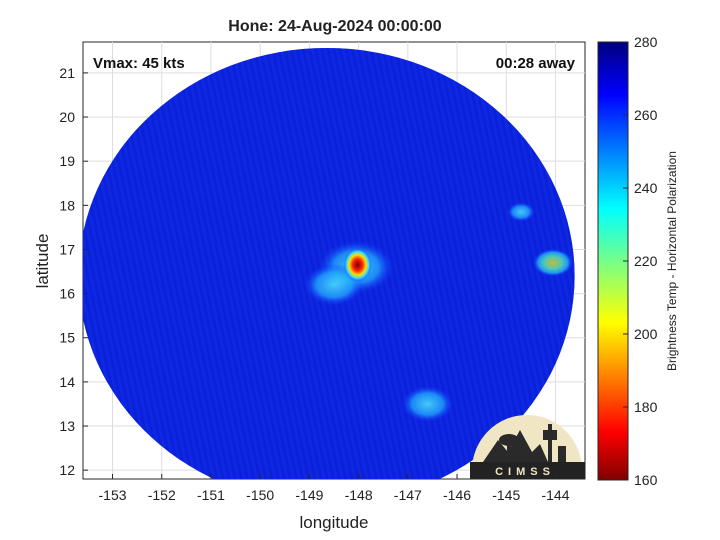  I want to click on x-tick-label-7: -146, so click(457, 495).